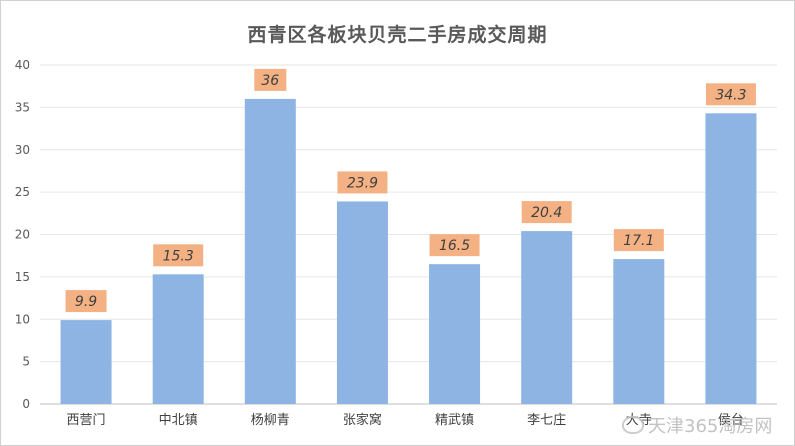  I want to click on data-label: 34.3, so click(730, 95).